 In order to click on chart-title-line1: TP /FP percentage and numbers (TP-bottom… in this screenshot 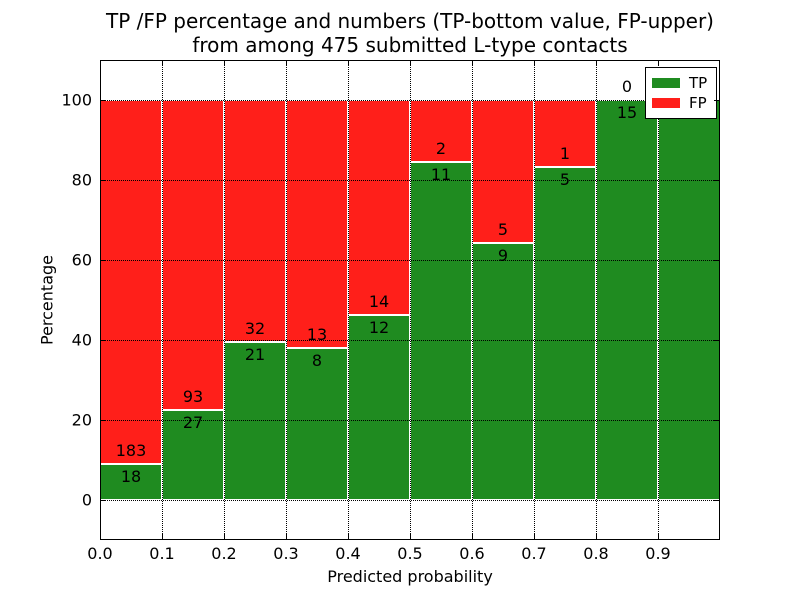, I will do `click(410, 21)`.